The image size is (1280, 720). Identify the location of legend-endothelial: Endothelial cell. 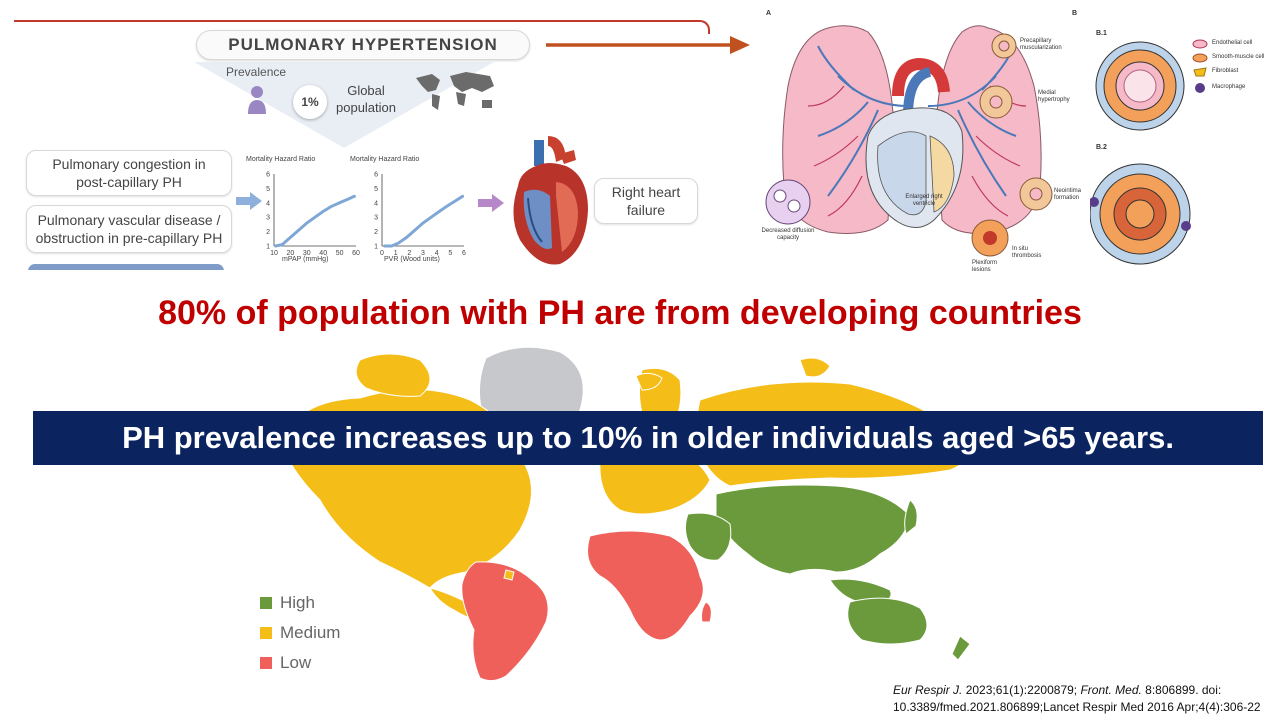
(1232, 43).